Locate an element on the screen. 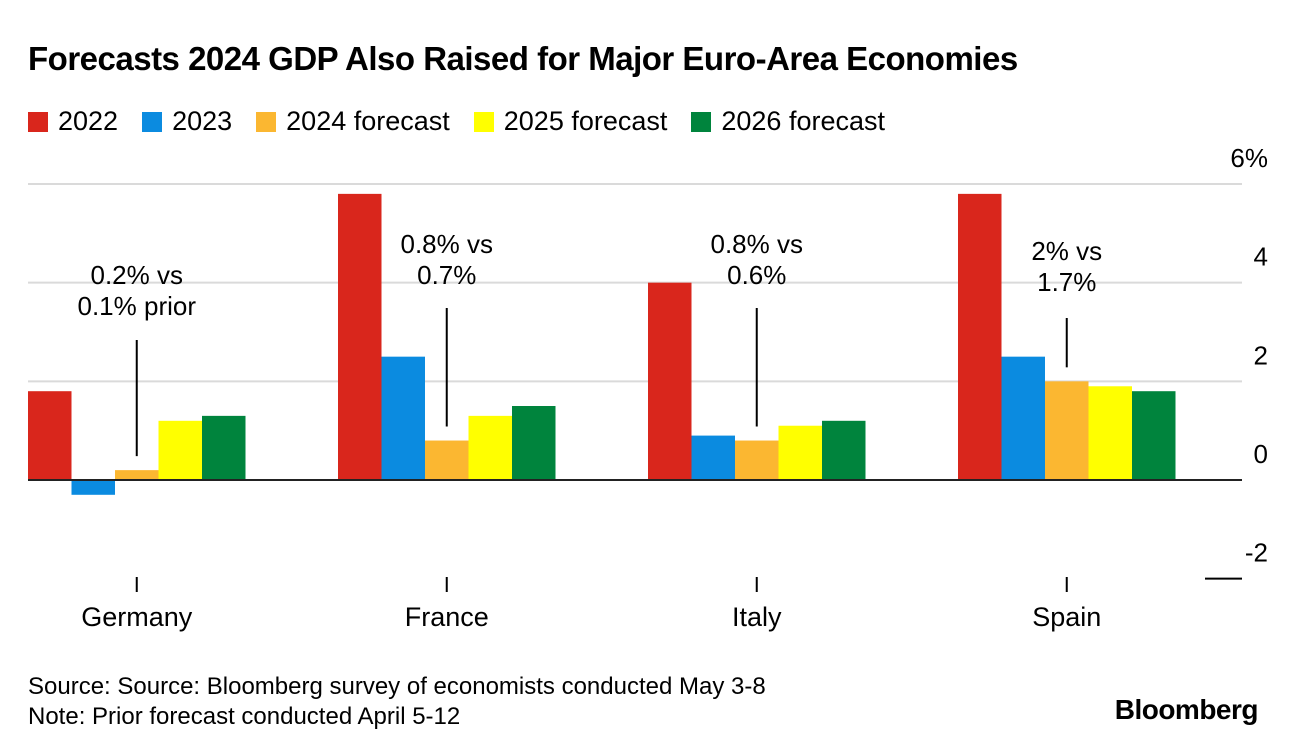 The height and width of the screenshot is (756, 1296). bar-spain-2025-forecast is located at coordinates (1110, 433).